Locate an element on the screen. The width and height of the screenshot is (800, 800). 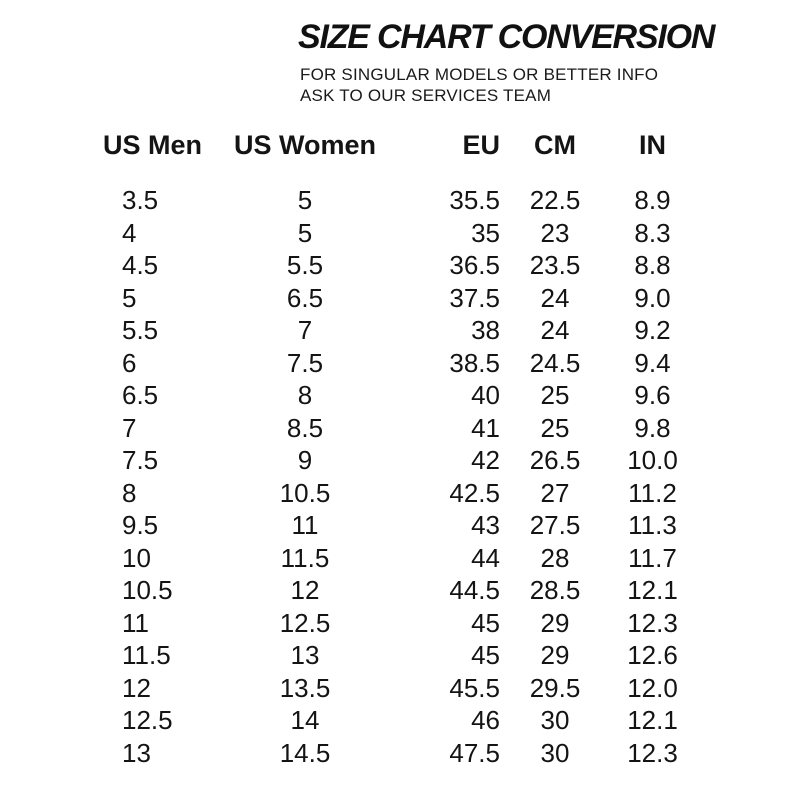
table-cell: 4.5 is located at coordinates (140, 265).